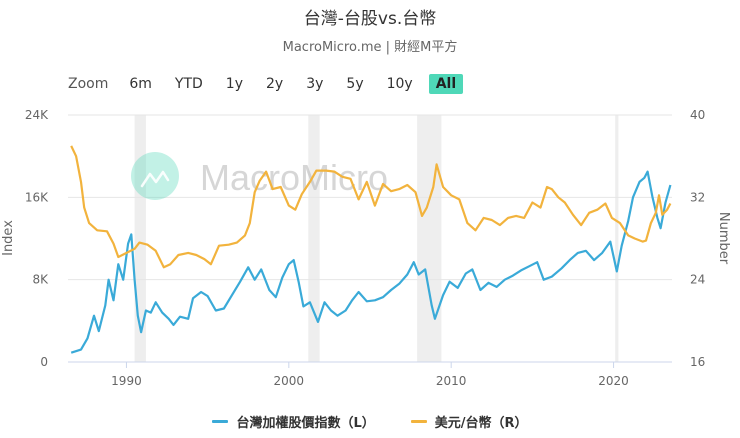  I want to click on legend-swatch-taiex, so click(220, 421).